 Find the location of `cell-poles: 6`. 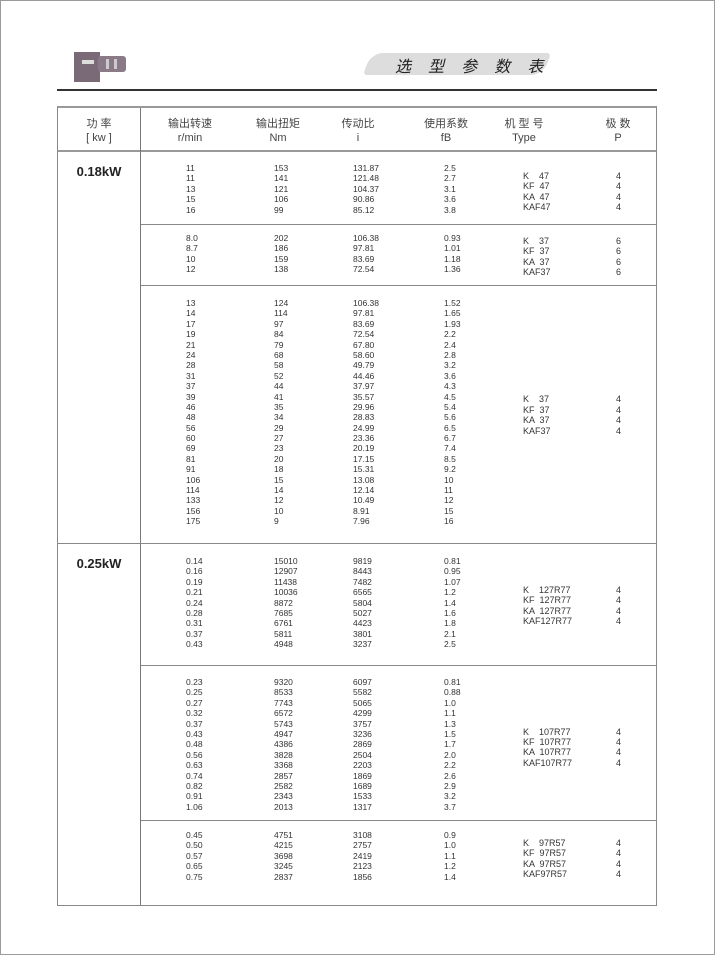

cell-poles: 6 is located at coordinates (619, 271).